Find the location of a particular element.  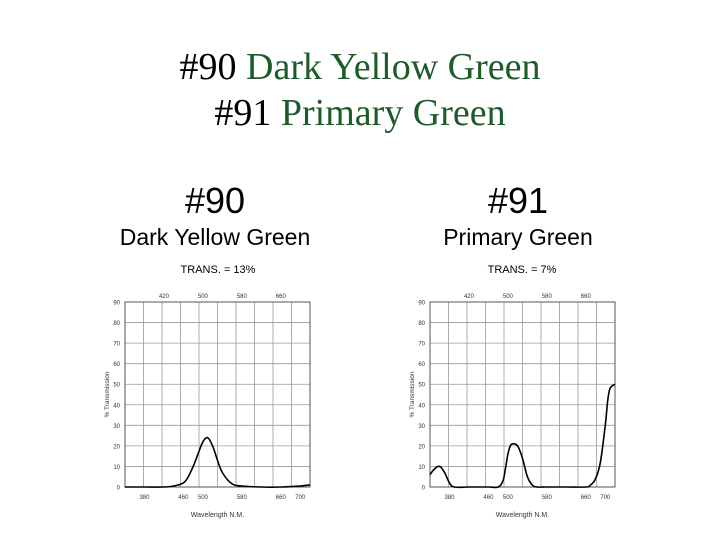

slide-title-name-90: Dark Yellow Green is located at coordinates (393, 67).